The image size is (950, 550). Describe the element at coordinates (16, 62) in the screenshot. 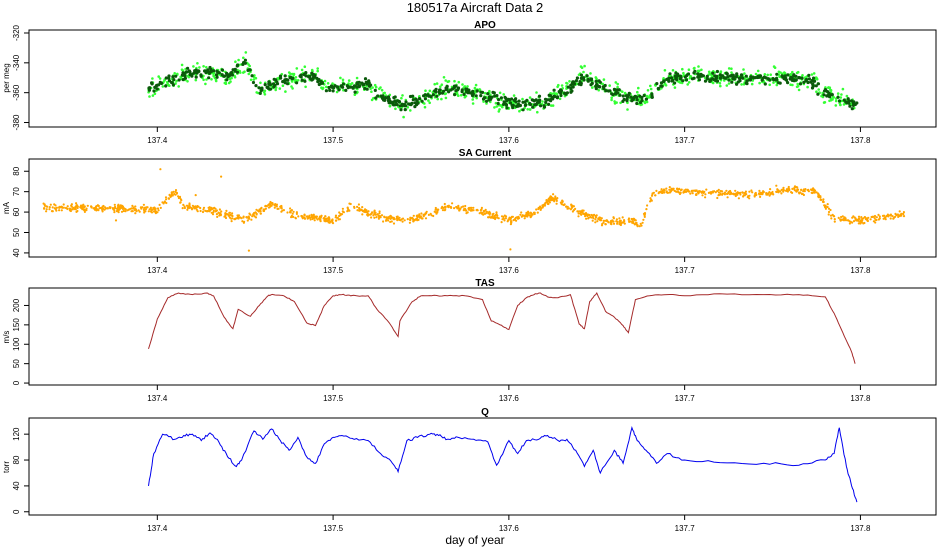

I see `apo-y-tick-label: -340` at that location.